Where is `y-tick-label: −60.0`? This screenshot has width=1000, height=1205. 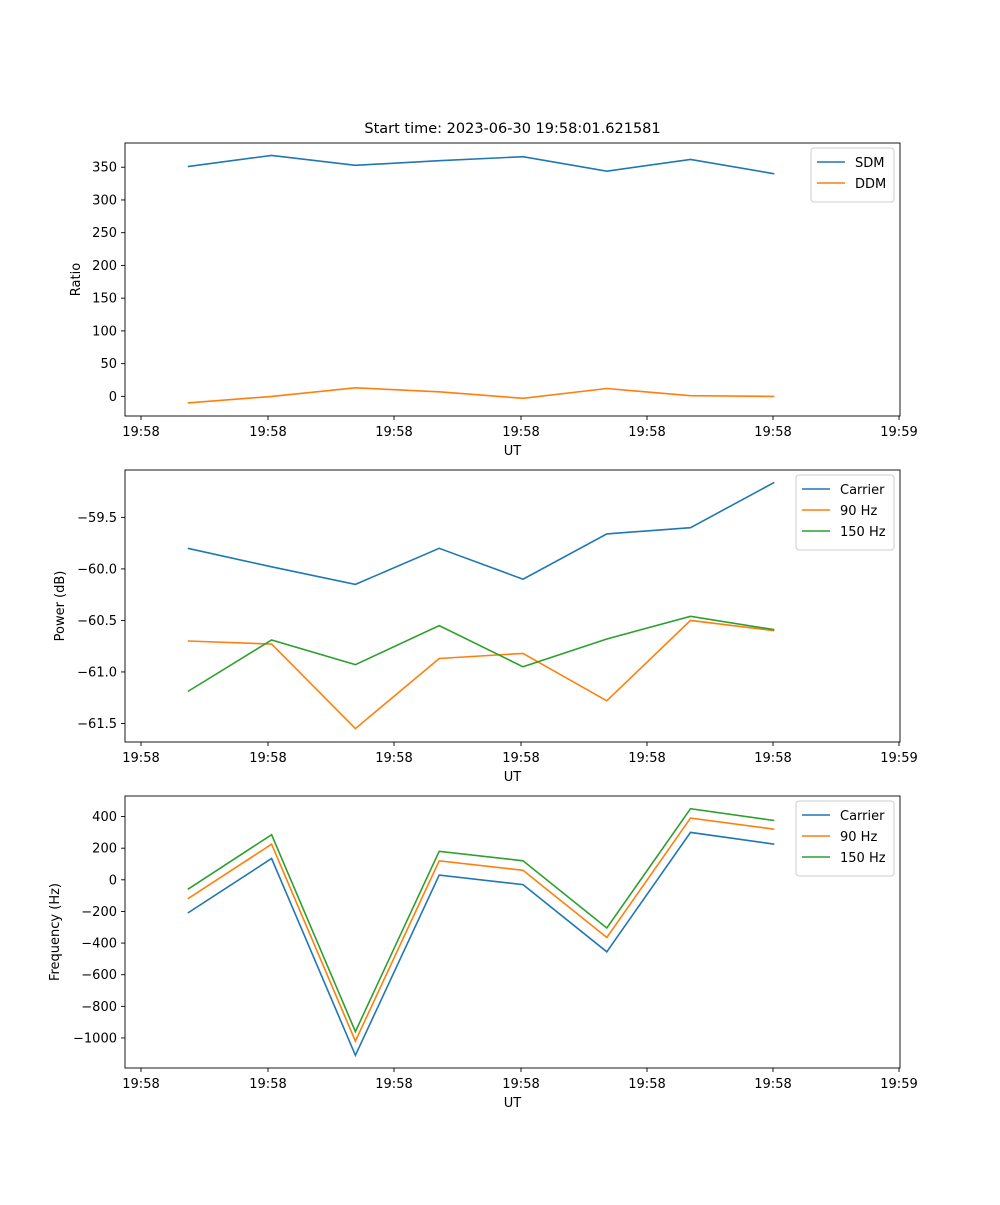 y-tick-label: −60.0 is located at coordinates (97, 569).